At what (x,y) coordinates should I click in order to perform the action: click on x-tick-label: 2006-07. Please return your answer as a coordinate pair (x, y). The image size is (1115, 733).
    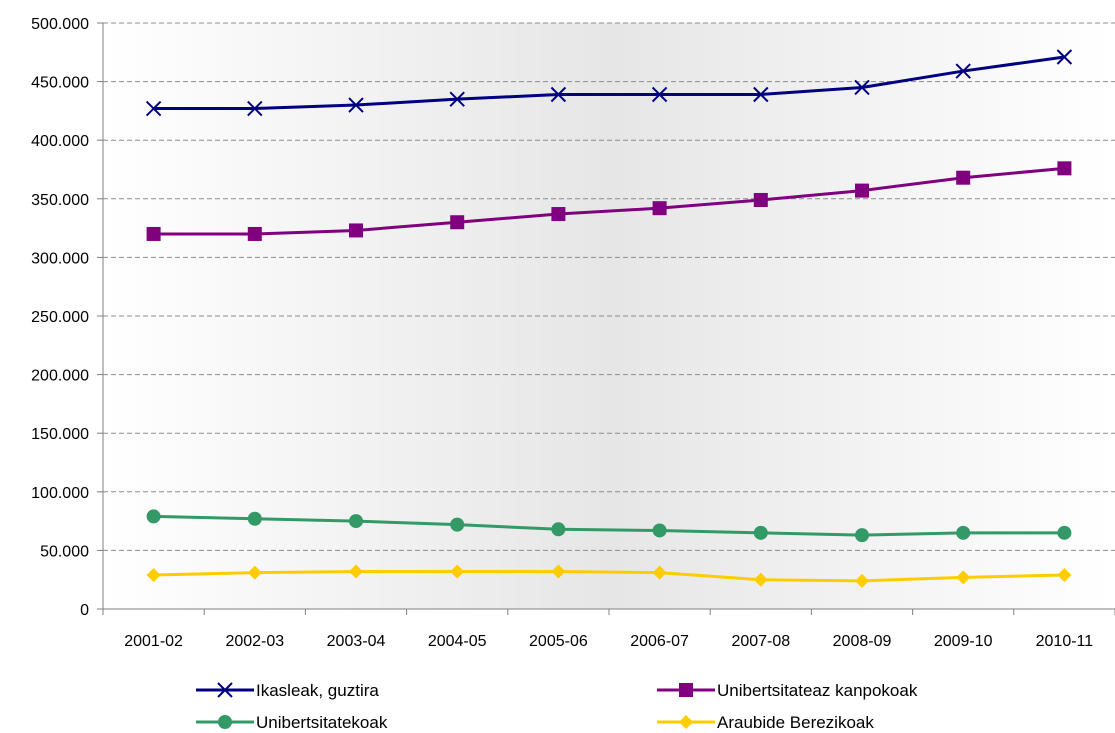
    Looking at the image, I should click on (659, 641).